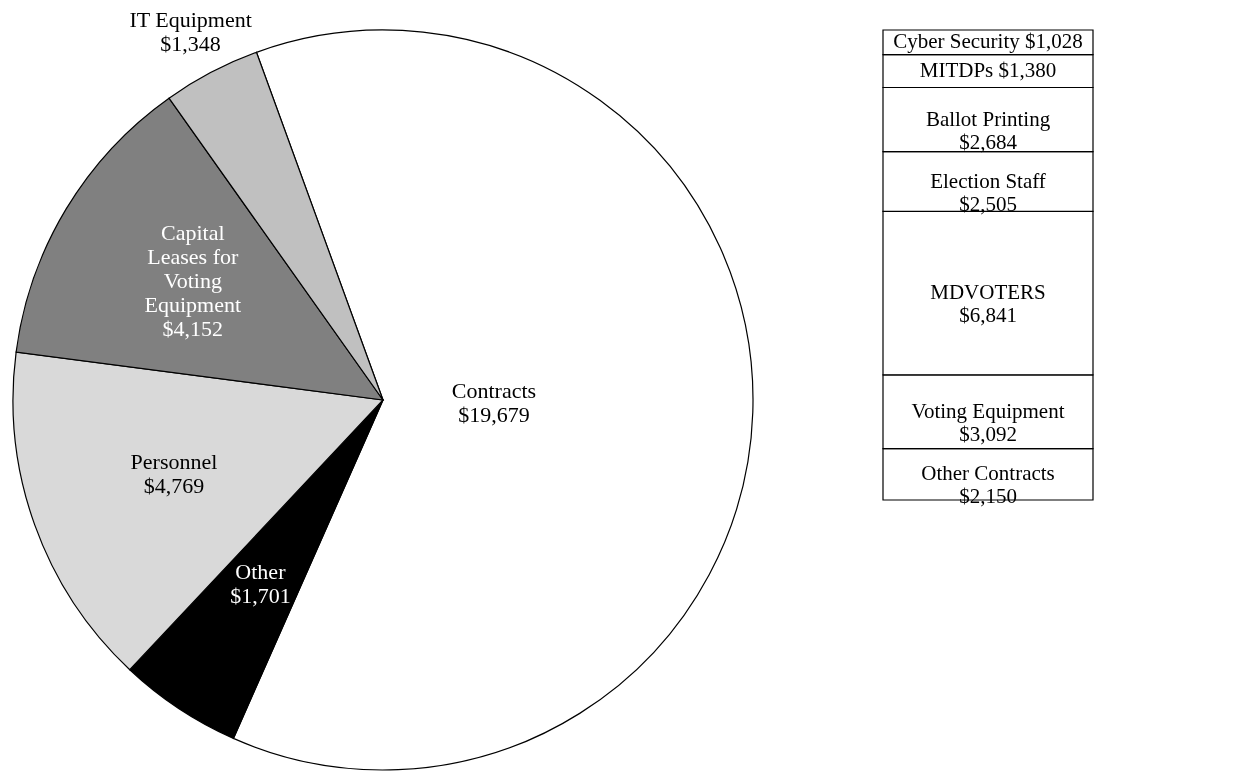 The image size is (1248, 771). What do you see at coordinates (988, 315) in the screenshot?
I see `data-label: $6,841` at bounding box center [988, 315].